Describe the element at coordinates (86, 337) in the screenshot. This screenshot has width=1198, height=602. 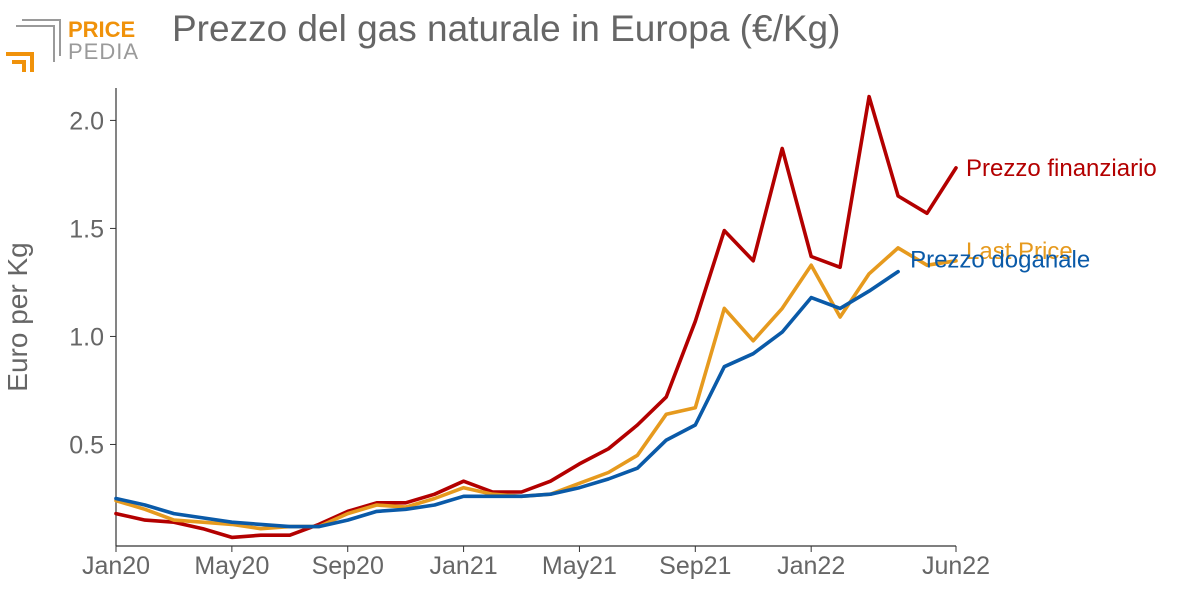
I see `y-tick-label: 1.0` at that location.